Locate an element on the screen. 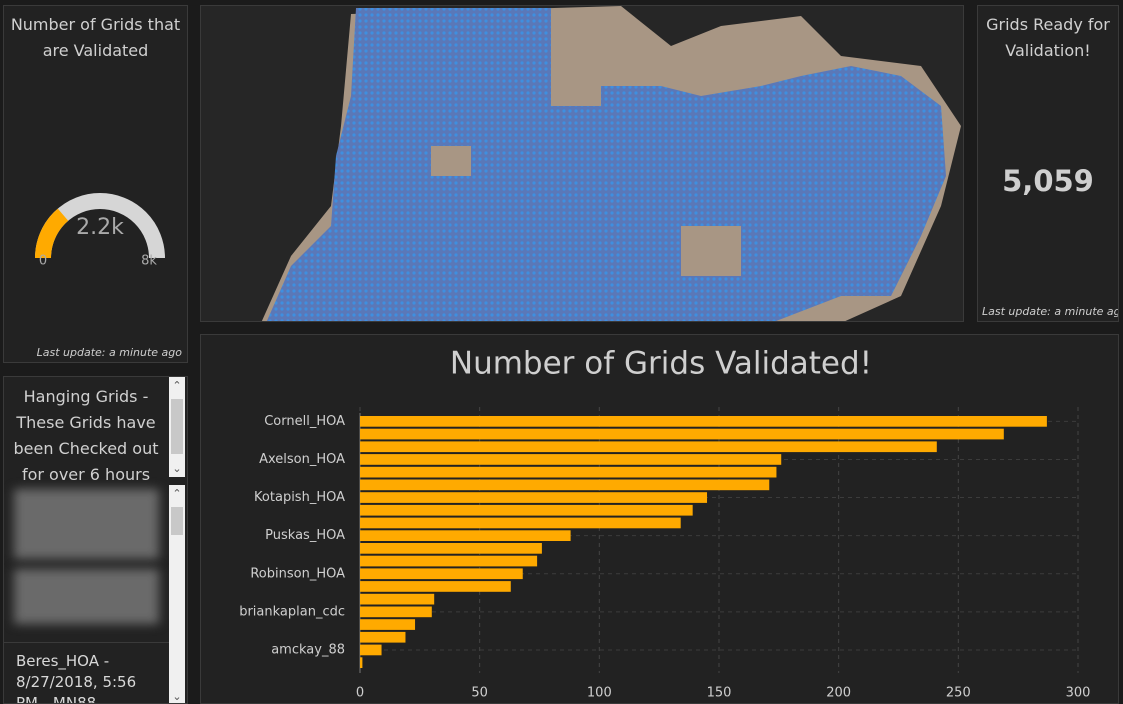 Image resolution: width=1123 pixels, height=704 pixels. gauge-title: Number of Grids that are Validated is located at coordinates (95, 37).